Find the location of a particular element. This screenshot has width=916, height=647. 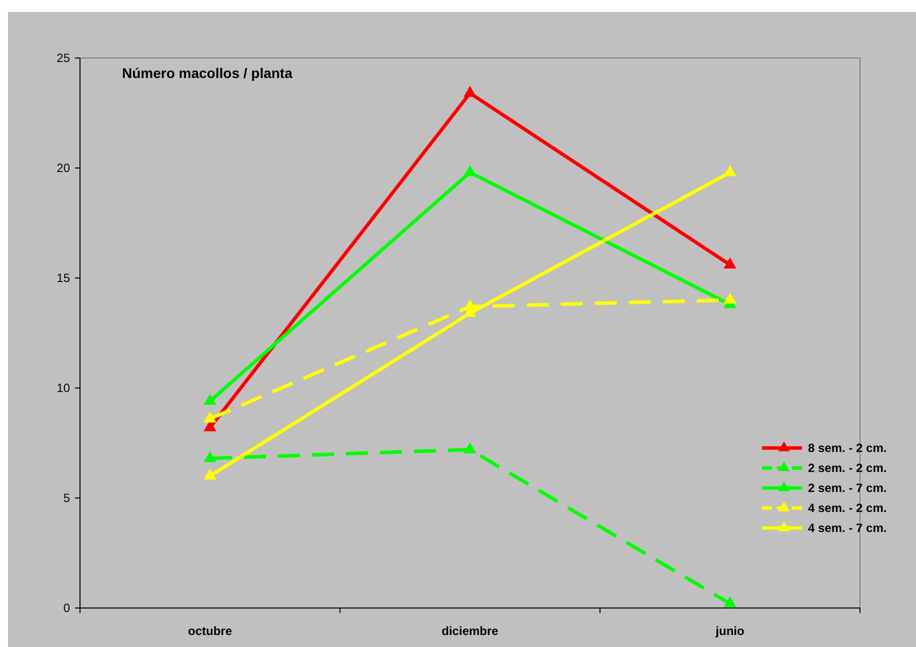

text: Número macollos / planta is located at coordinates (207, 73).